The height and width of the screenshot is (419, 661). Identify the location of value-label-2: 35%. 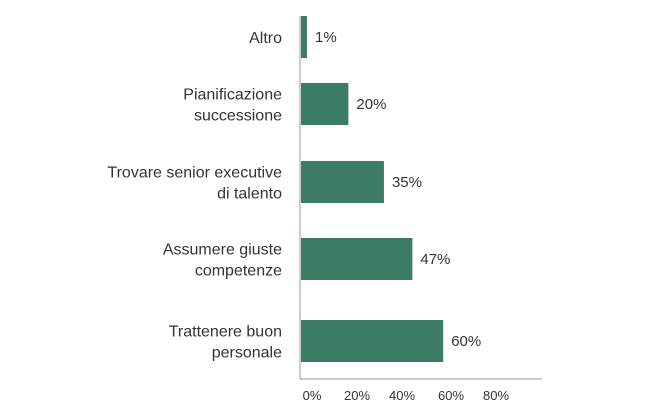
(407, 182).